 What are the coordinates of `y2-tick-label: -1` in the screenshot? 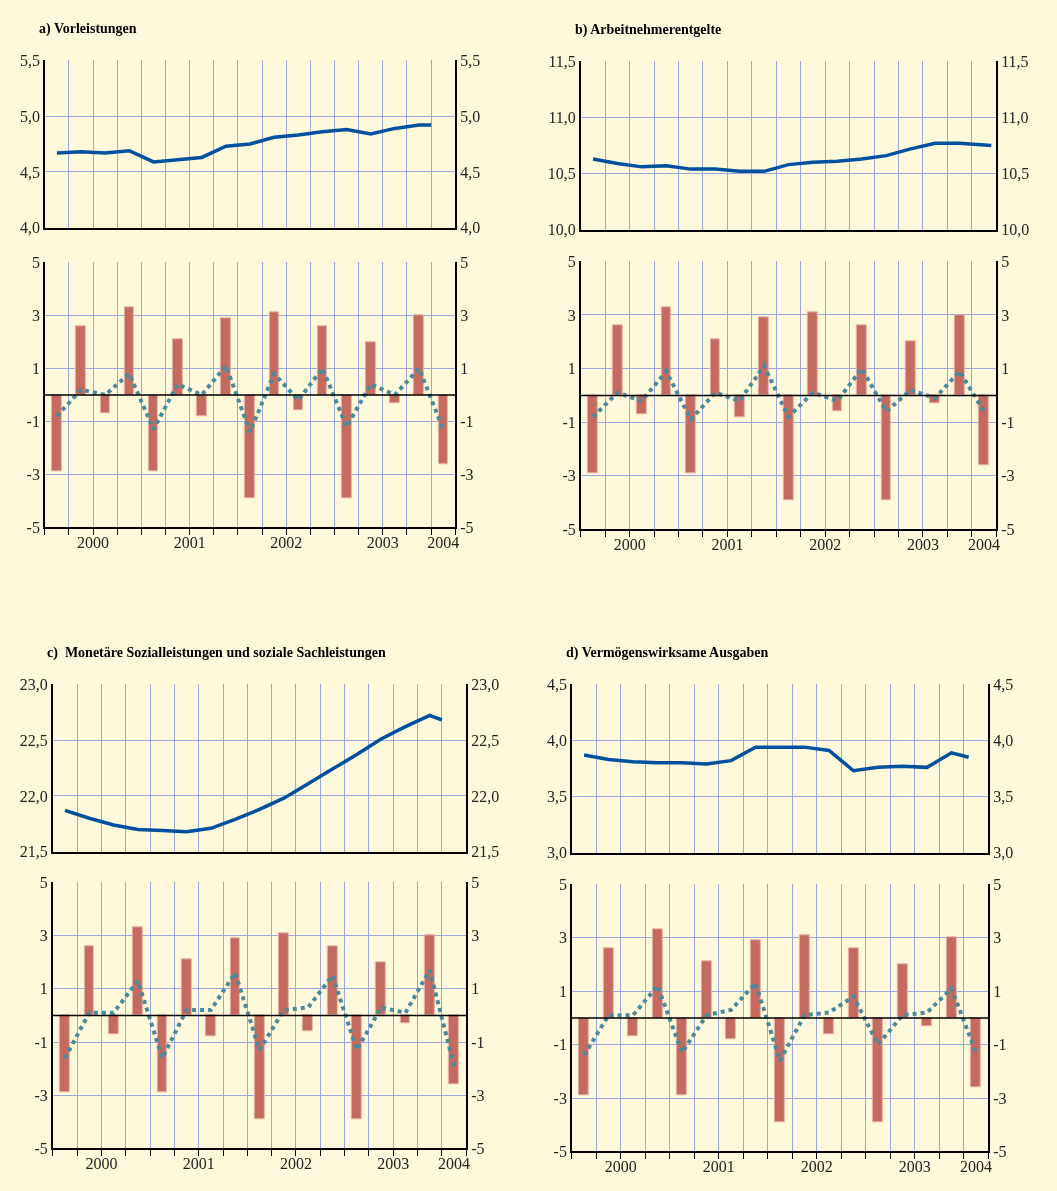 It's located at (467, 422).